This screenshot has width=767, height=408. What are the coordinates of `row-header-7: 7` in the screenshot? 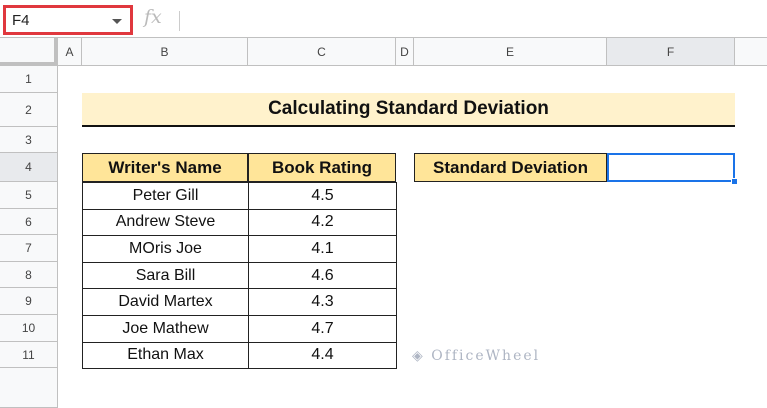 It's located at (29, 248).